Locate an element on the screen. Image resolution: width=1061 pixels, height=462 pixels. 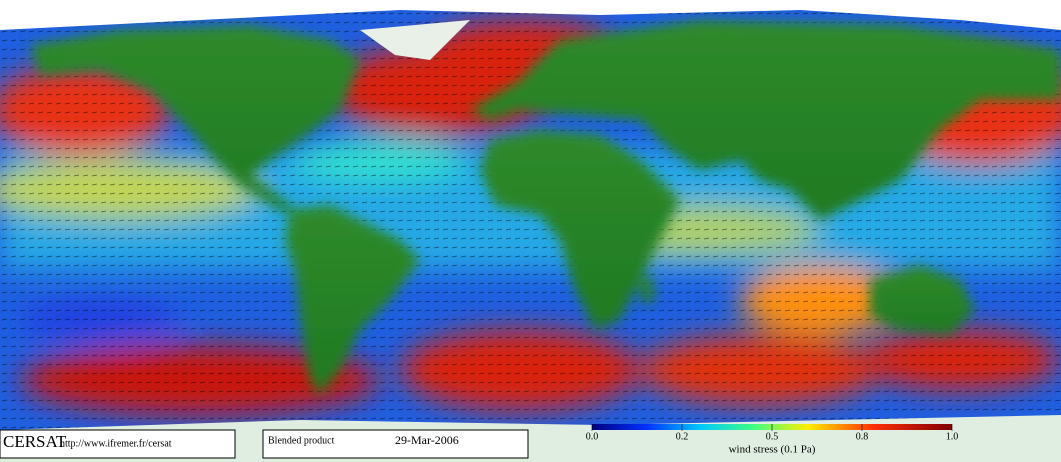
colorbar-label: wind stress (0.1 Pa) is located at coordinates (772, 450).